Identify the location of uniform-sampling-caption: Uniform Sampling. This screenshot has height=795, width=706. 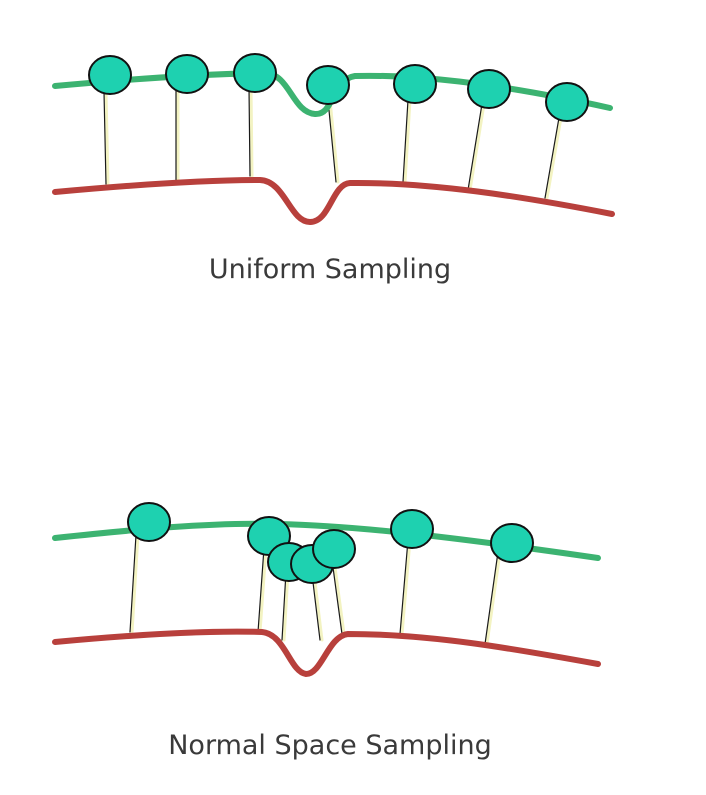
(330, 269).